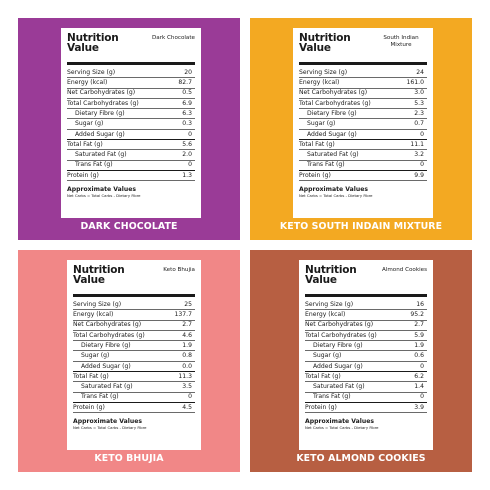  What do you see at coordinates (134, 281) in the screenshot?
I see `card-header: Nutrition Value Keto Bhujia` at bounding box center [134, 281].